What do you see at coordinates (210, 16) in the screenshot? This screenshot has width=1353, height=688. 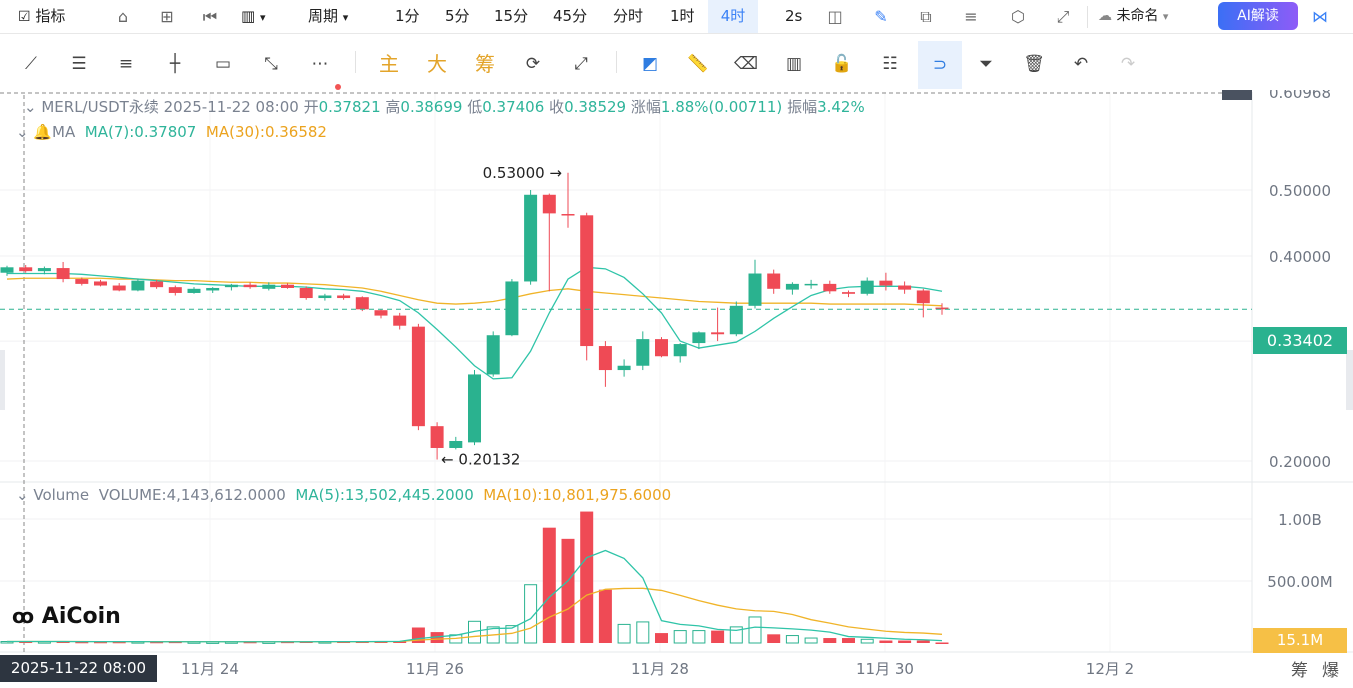 I see `replay-icon: ⏮` at bounding box center [210, 16].